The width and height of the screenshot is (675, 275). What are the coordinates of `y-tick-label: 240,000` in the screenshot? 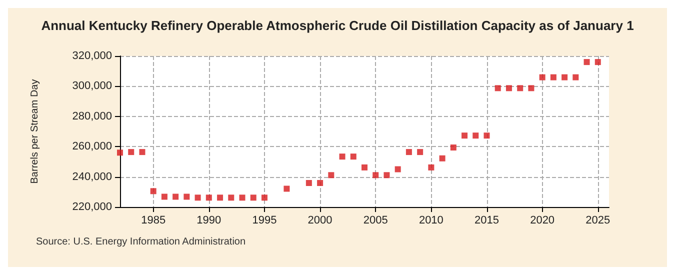 It's located at (92, 176).